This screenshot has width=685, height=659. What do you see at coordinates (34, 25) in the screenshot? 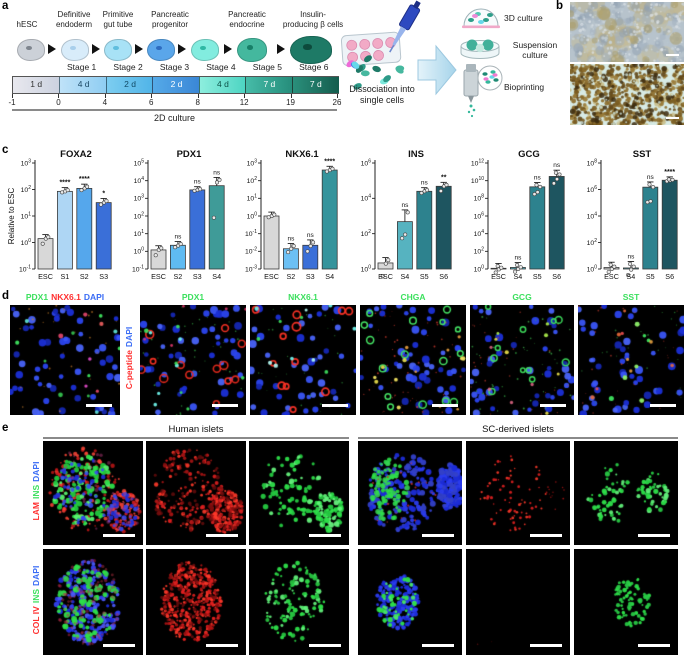
I see `lineage-label-0: hESC` at bounding box center [34, 25].